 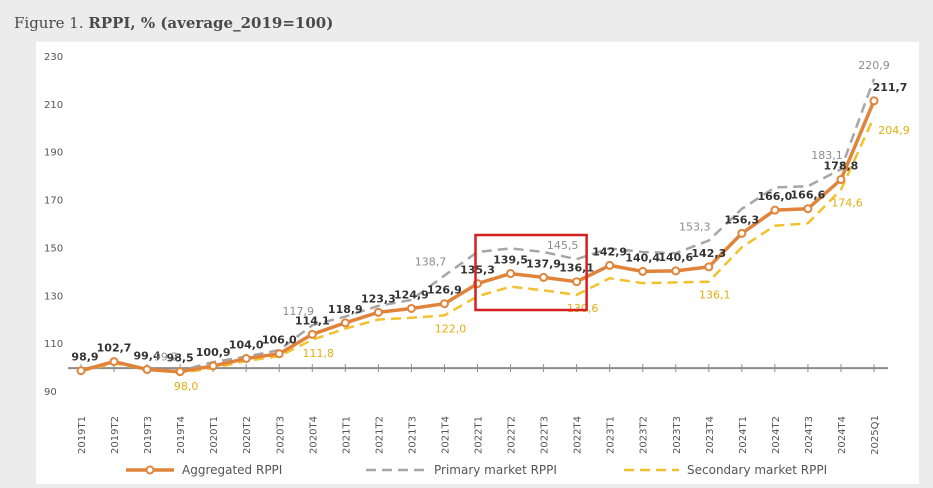 What do you see at coordinates (82, 435) in the screenshot?
I see `x-tick-label: 2019T1` at bounding box center [82, 435].